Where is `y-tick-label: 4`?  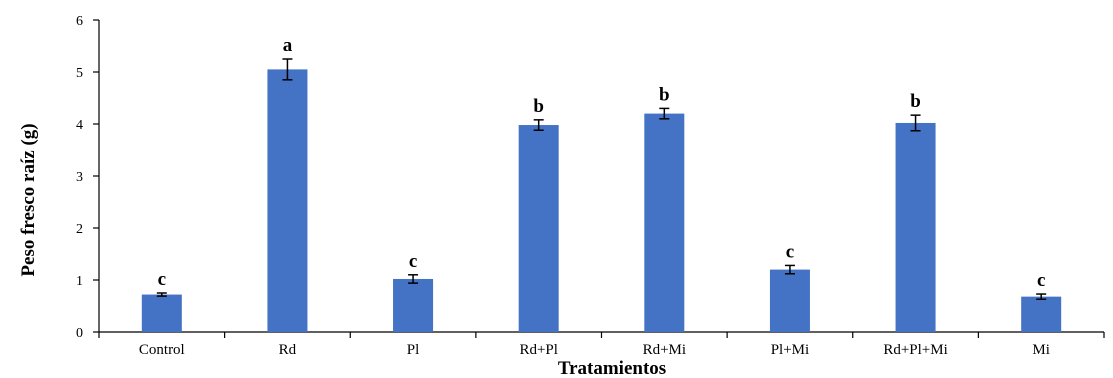
y-tick-label: 4 is located at coordinates (79, 125).